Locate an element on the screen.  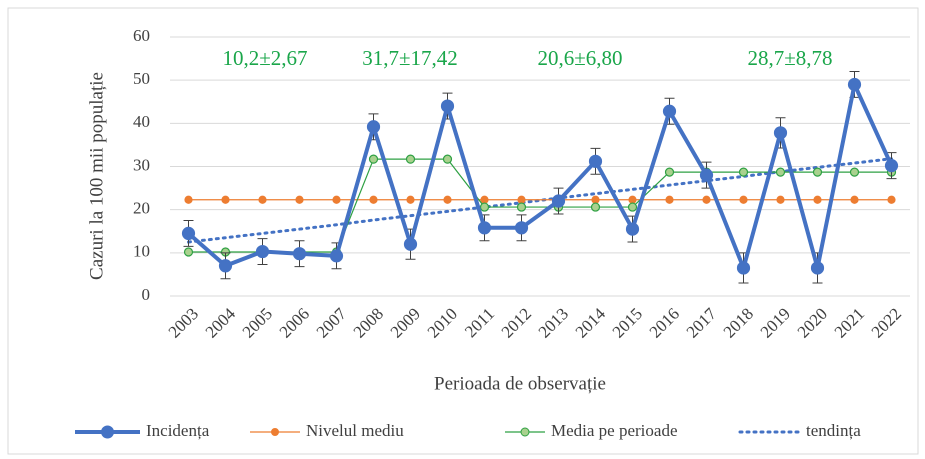
legend-label: Incidența is located at coordinates (178, 430).